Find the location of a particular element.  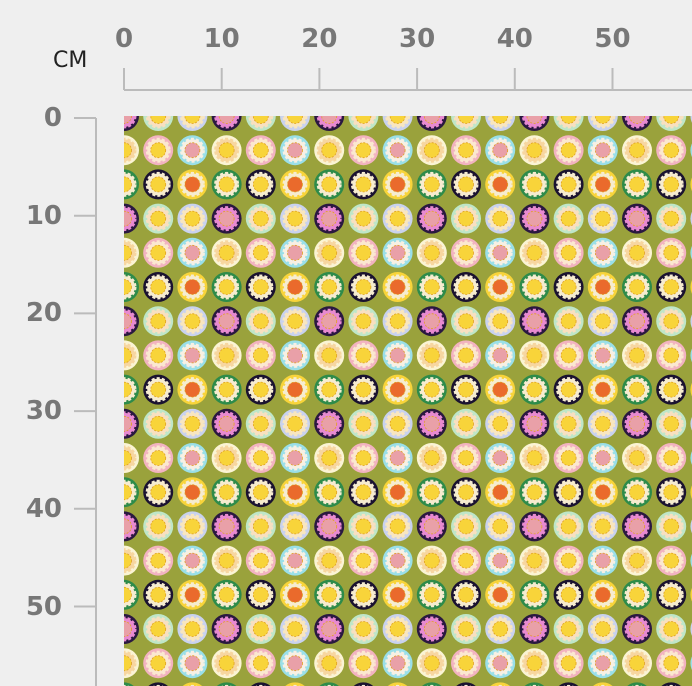

x-tick-label: 40 is located at coordinates (514, 39).